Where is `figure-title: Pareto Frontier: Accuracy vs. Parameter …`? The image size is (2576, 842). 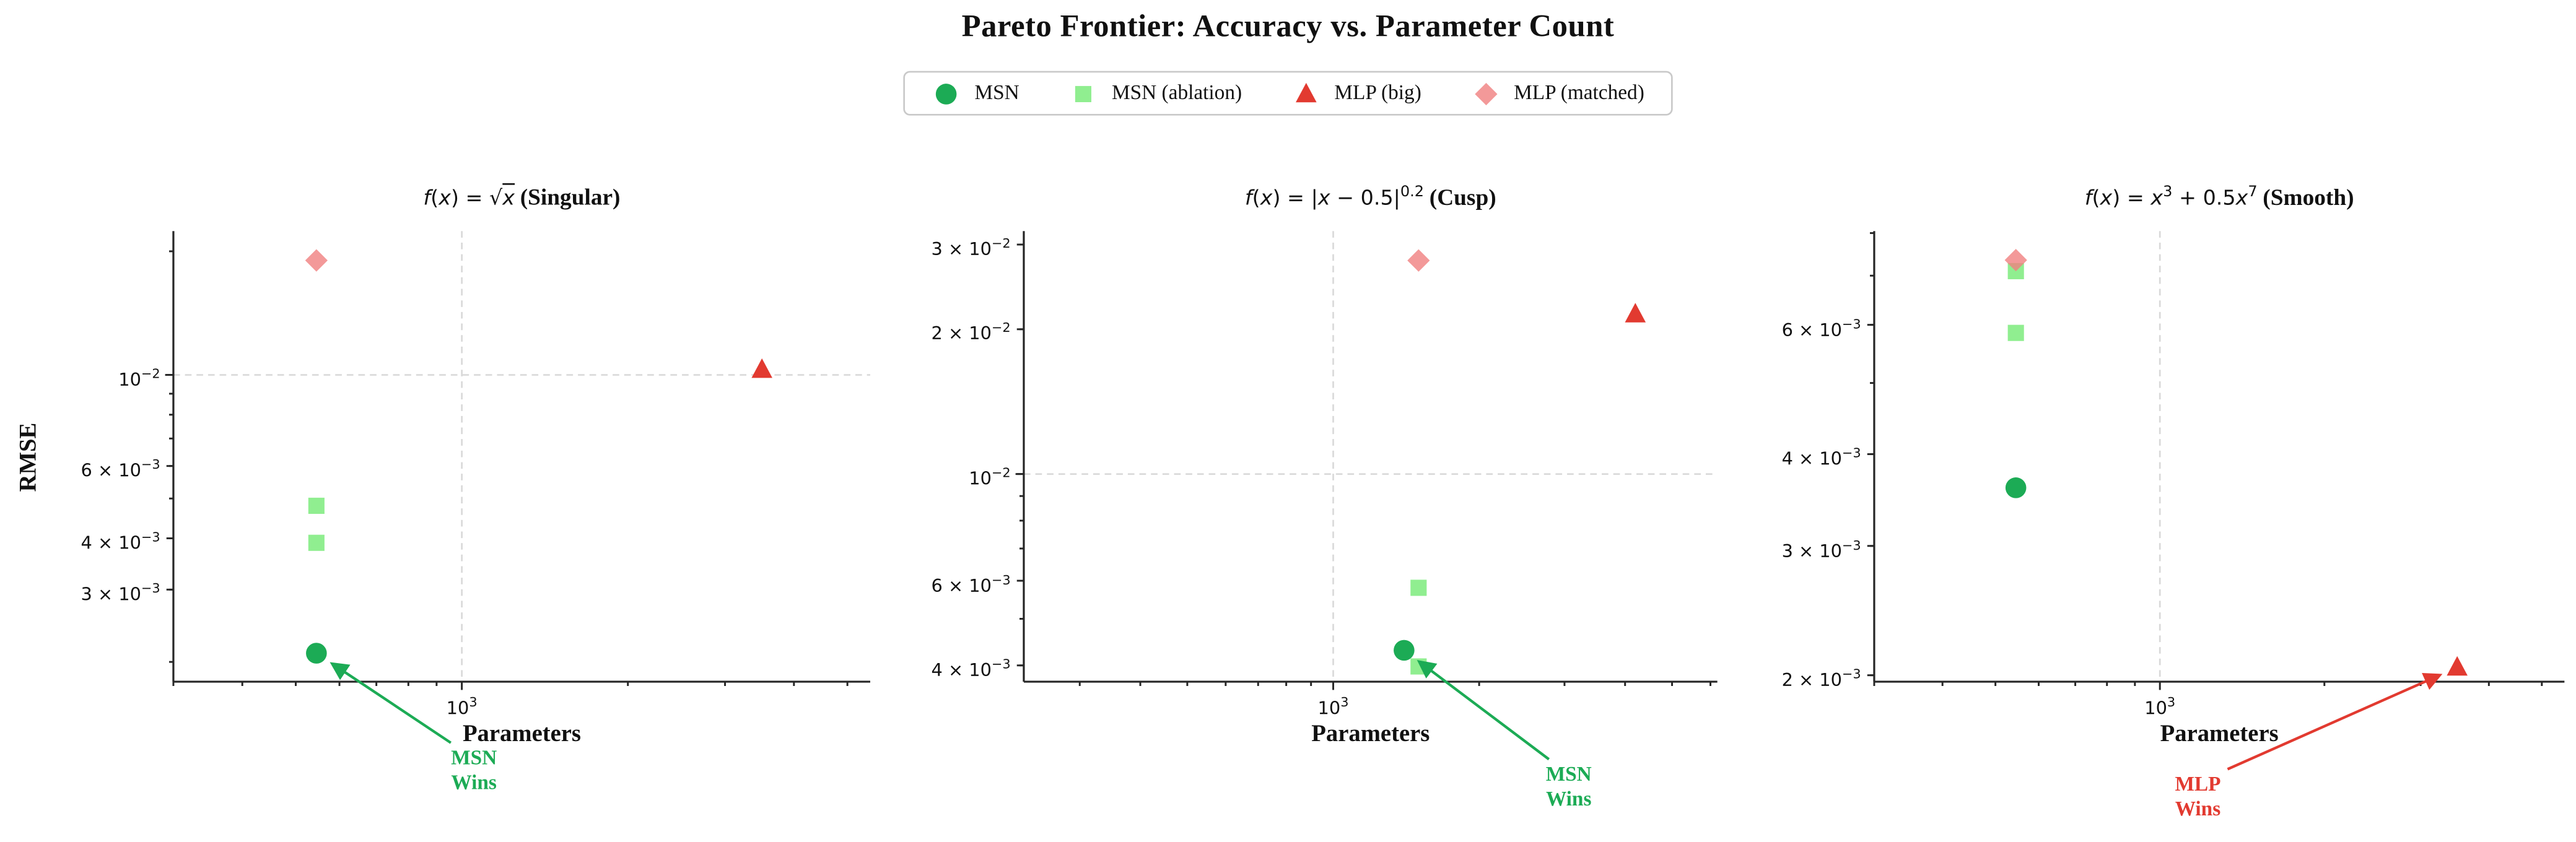 figure-title: Pareto Frontier: Accuracy vs. Parameter … is located at coordinates (1288, 27).